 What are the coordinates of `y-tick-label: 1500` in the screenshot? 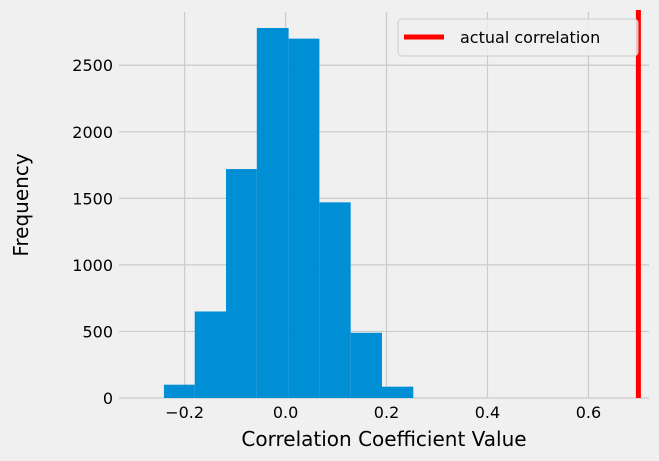 It's located at (92, 198).